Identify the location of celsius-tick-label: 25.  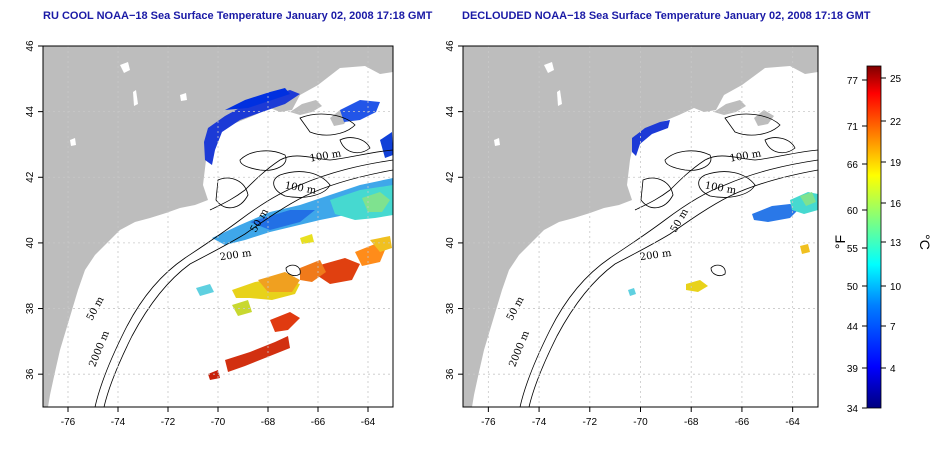
(896, 79).